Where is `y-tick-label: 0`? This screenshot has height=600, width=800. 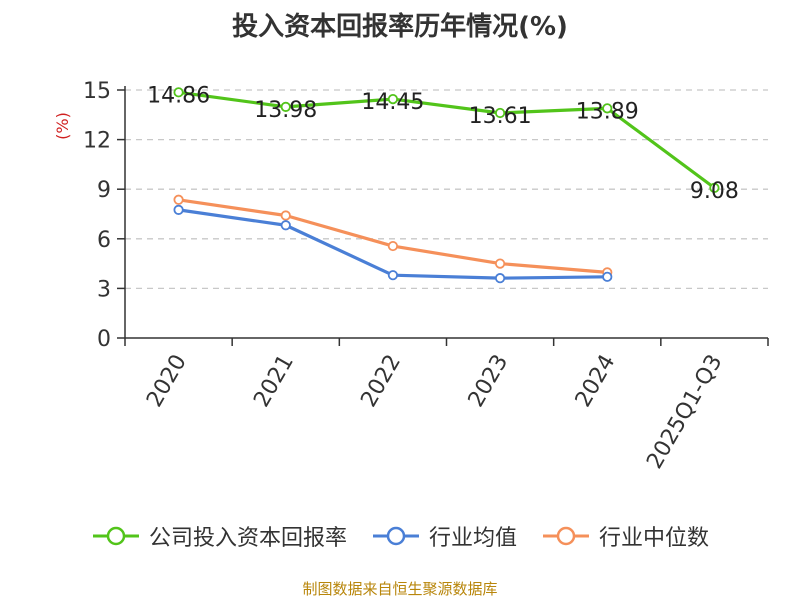
y-tick-label: 0 is located at coordinates (104, 339).